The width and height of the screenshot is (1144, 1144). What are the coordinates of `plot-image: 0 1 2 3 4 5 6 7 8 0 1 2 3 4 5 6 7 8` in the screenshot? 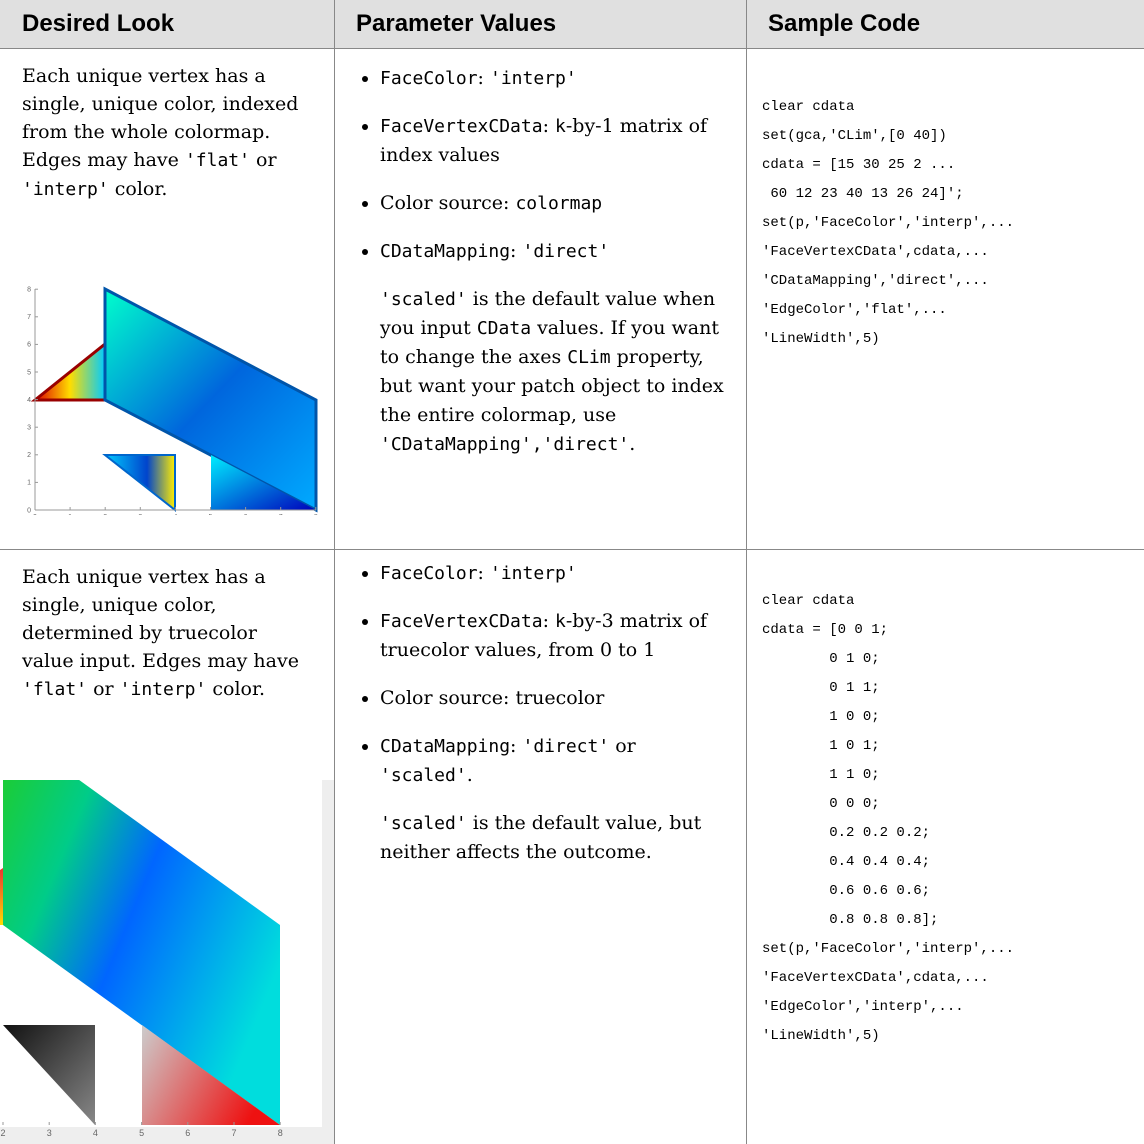 It's located at (172, 400).